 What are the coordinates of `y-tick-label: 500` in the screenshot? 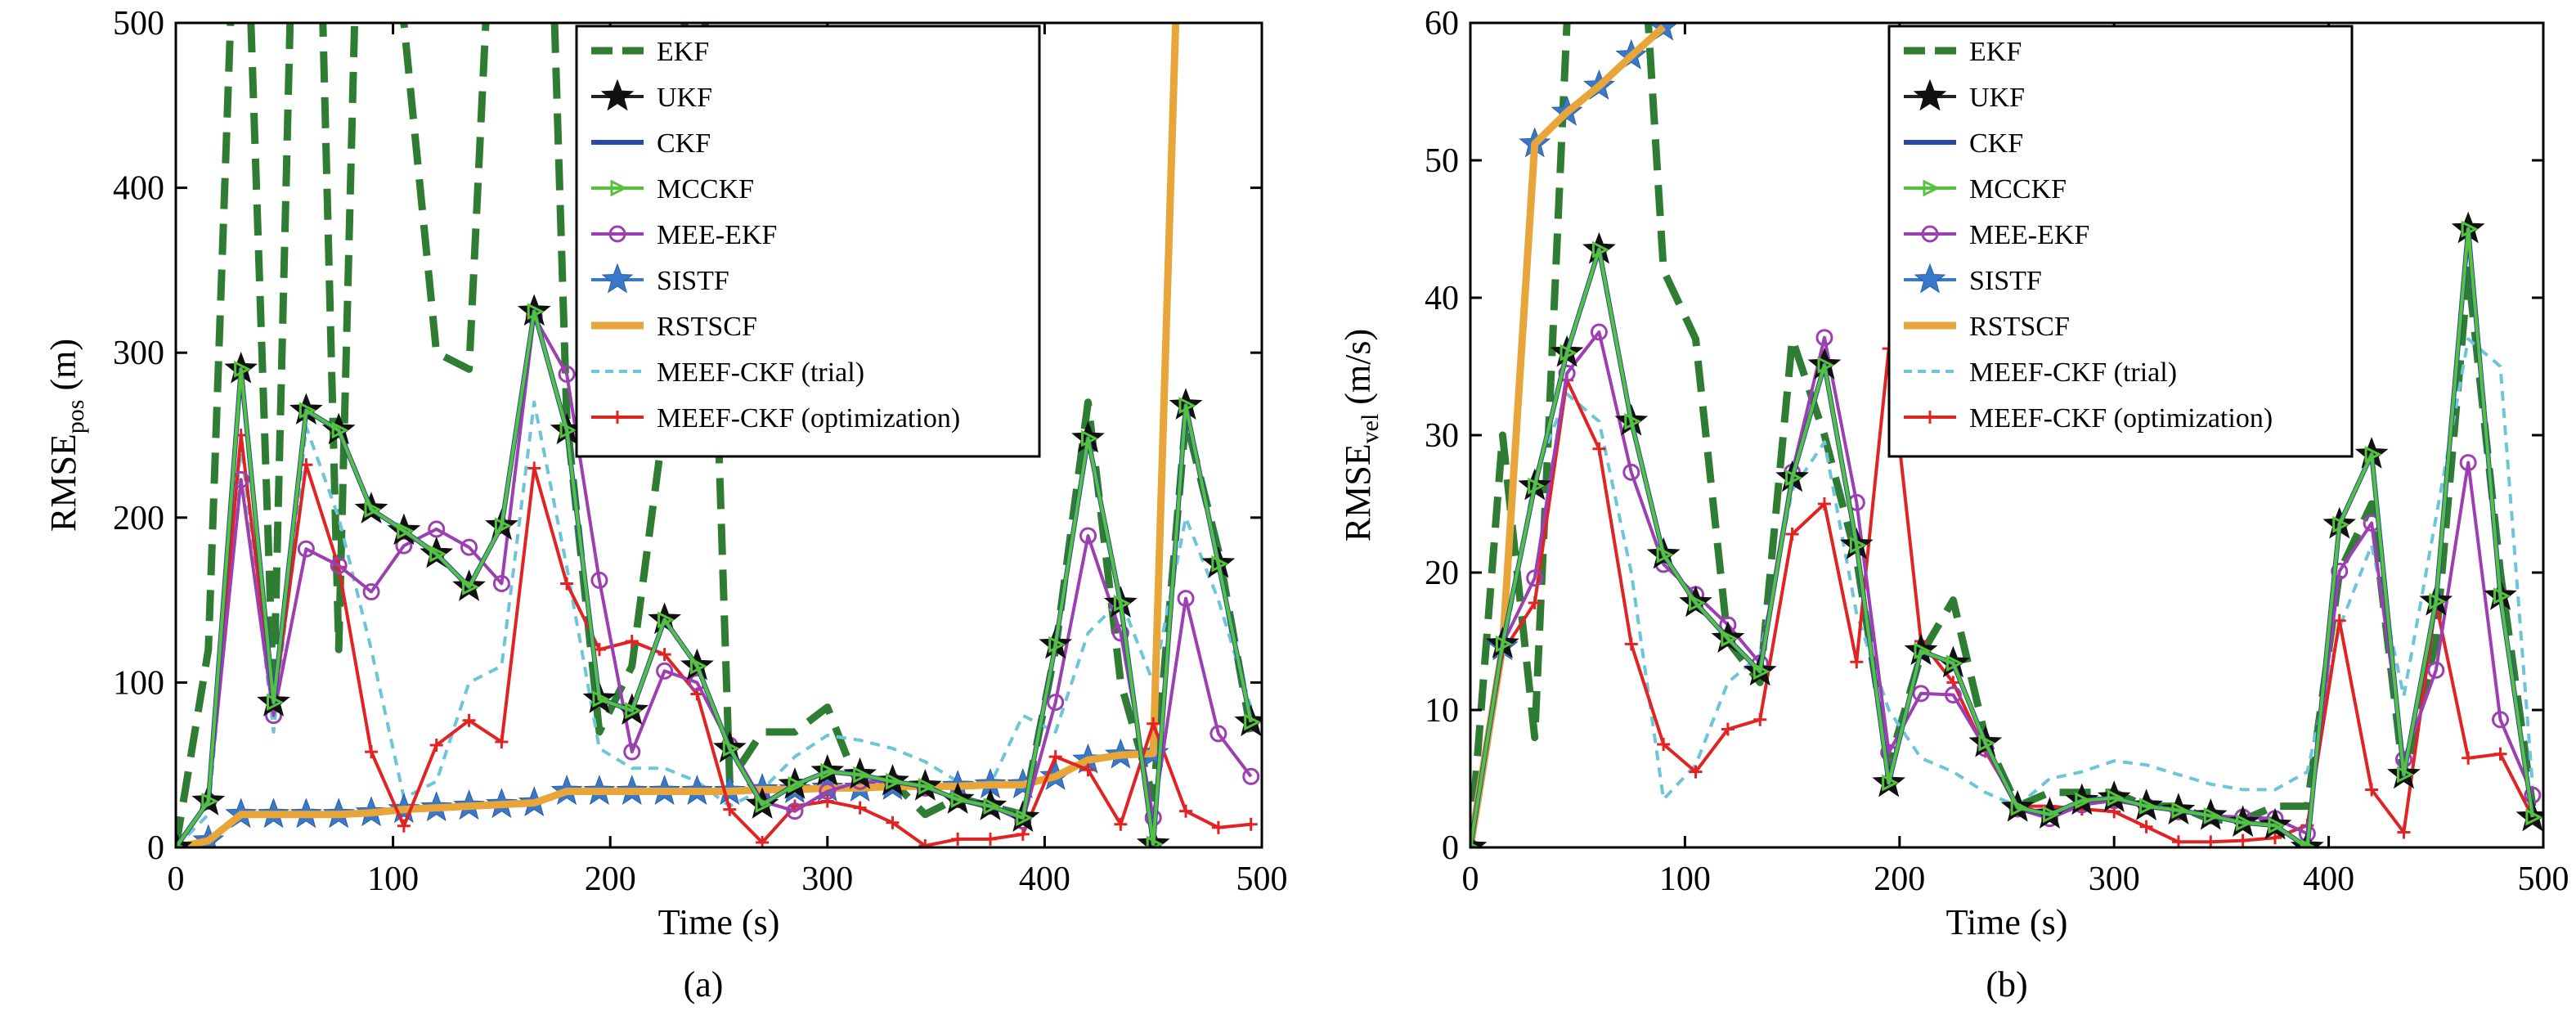 It's located at (138, 24).